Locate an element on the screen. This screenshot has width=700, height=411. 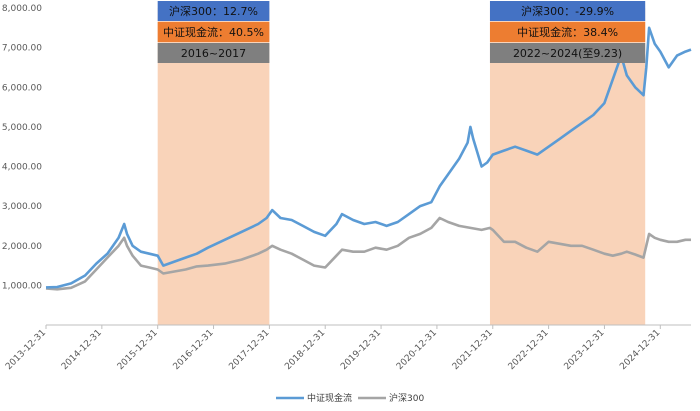
annotation-label-cashflow: 中证现金流：38.4% is located at coordinates (567, 32).